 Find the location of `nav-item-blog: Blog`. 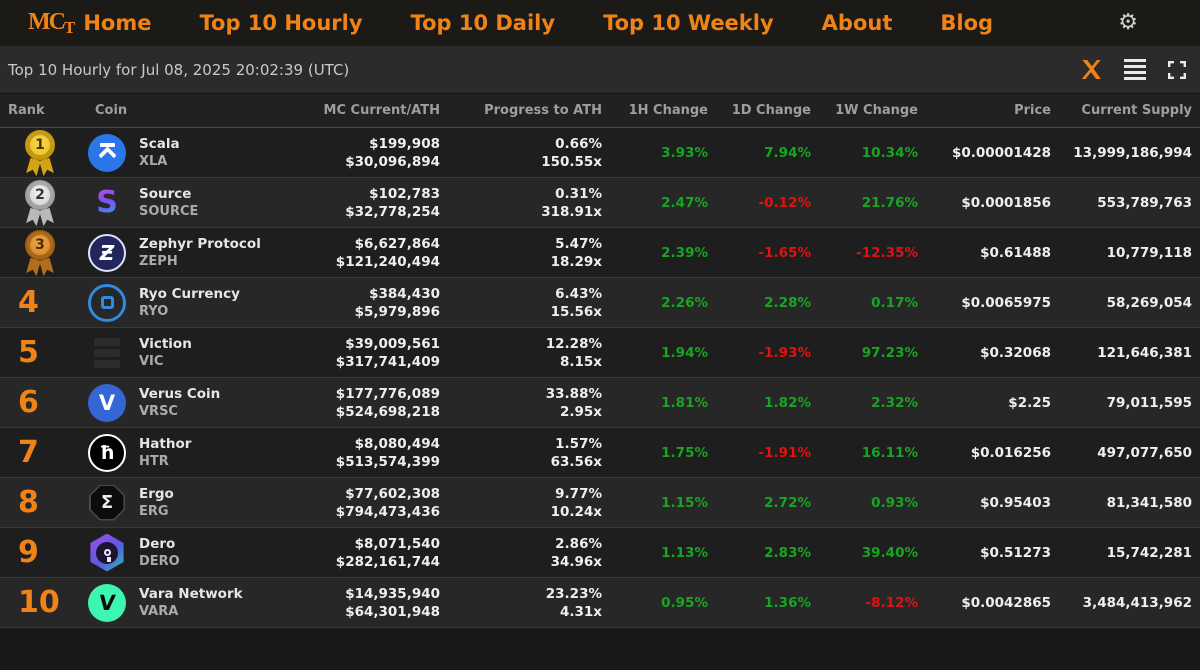

nav-item-blog: Blog is located at coordinates (967, 23).